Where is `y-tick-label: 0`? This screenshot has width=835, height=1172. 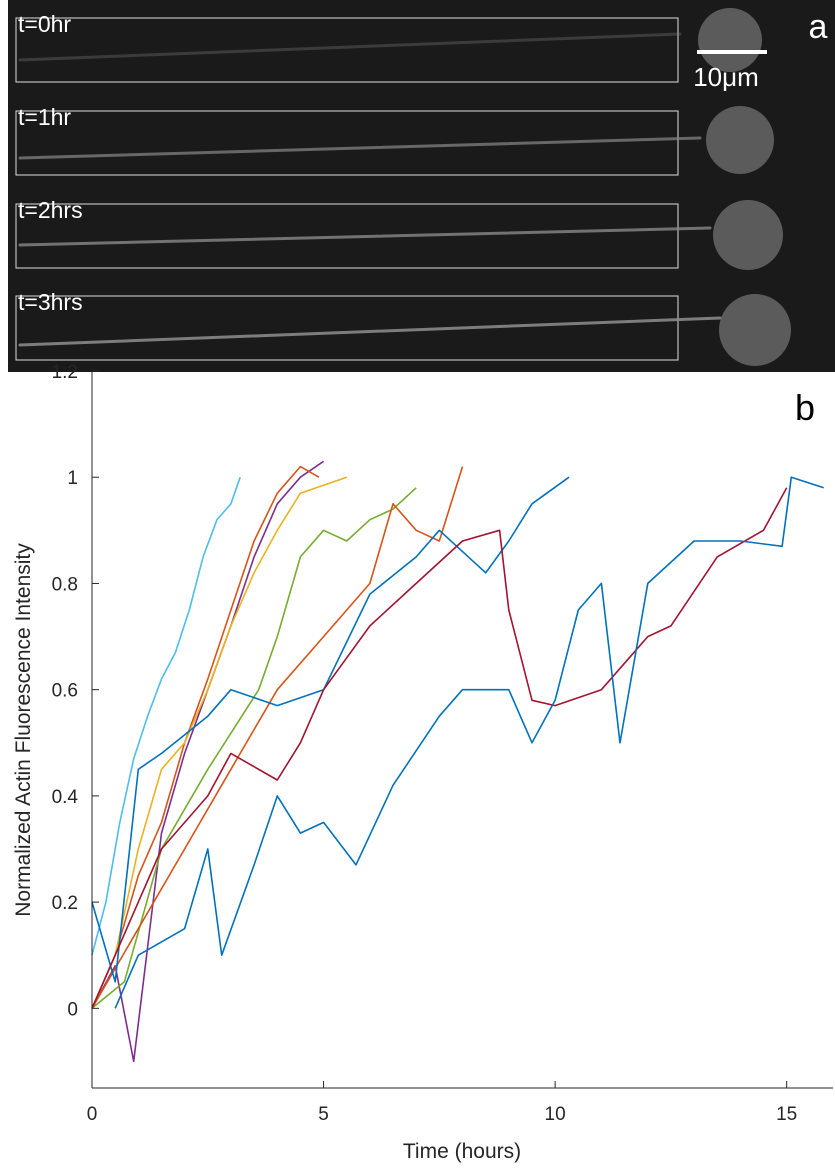
y-tick-label: 0 is located at coordinates (72, 1009).